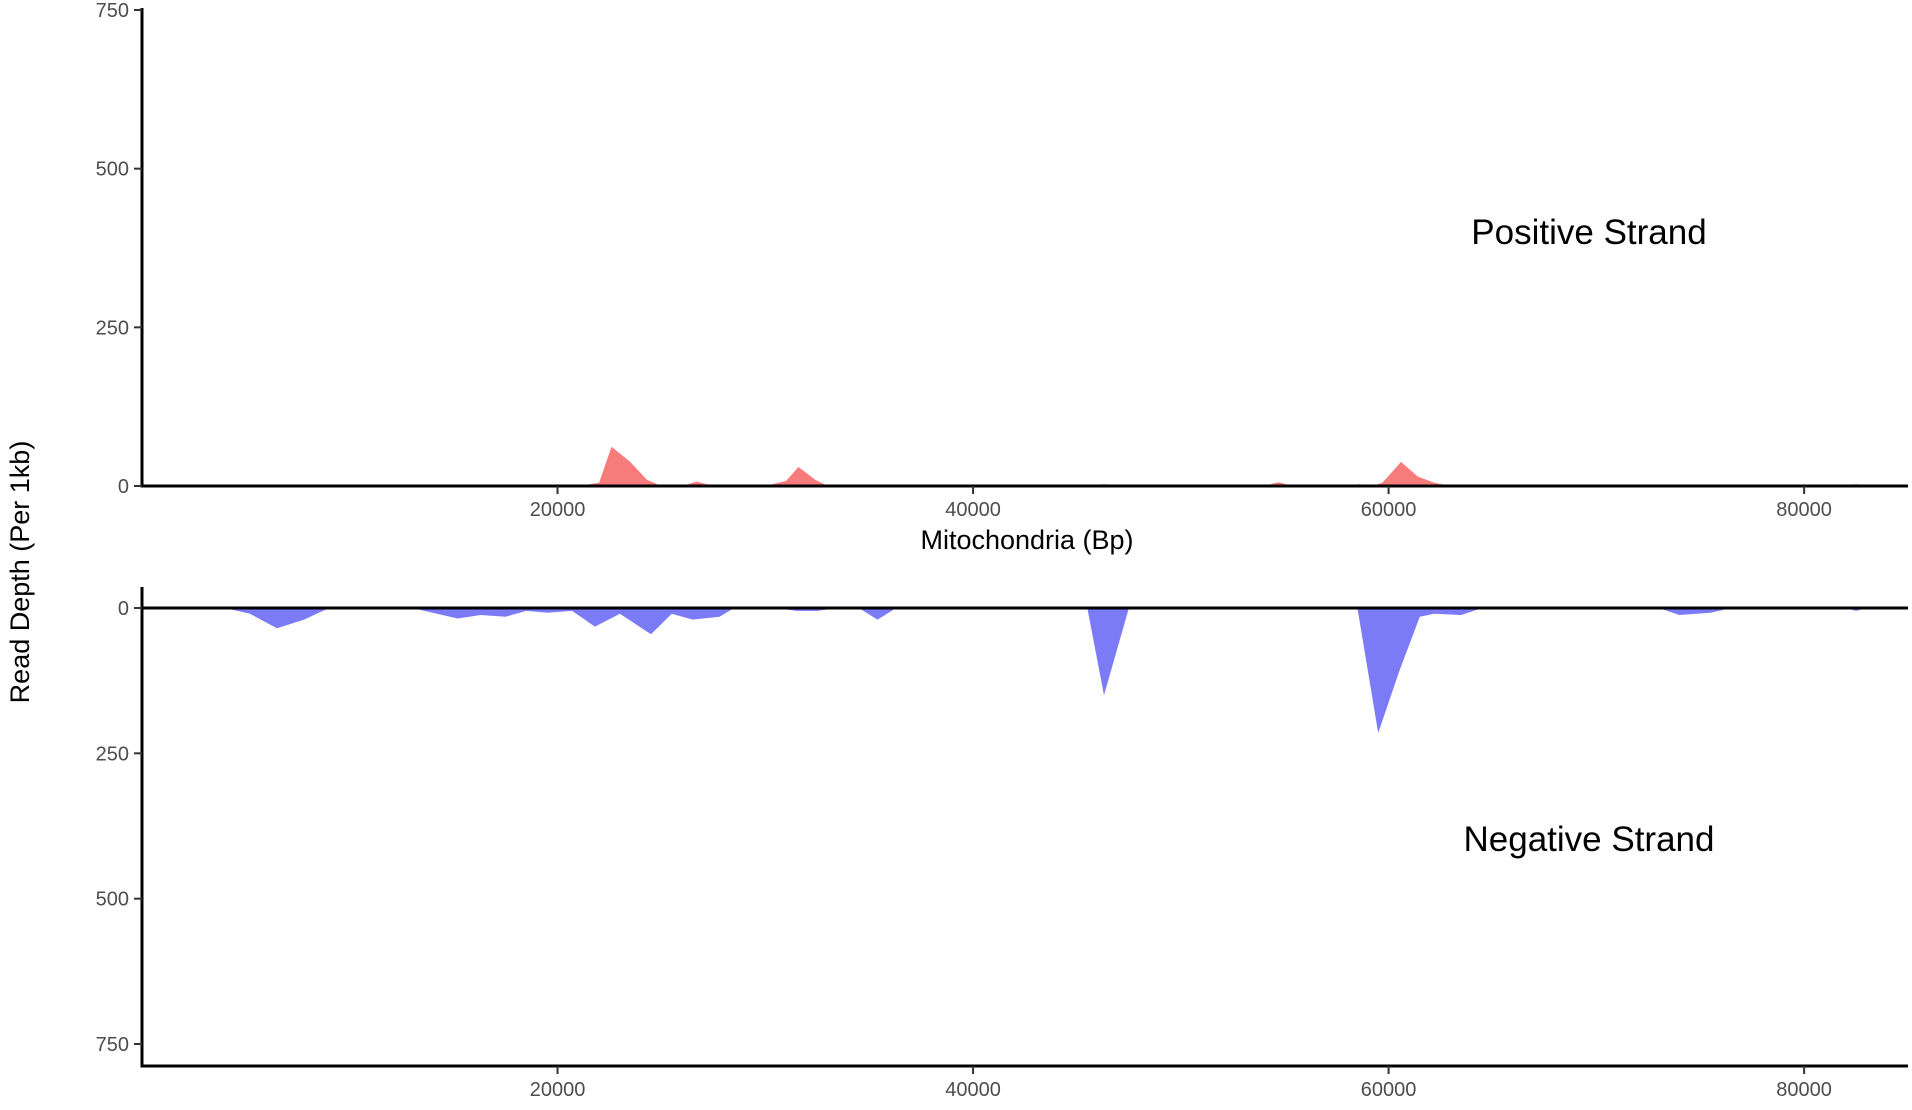 This screenshot has height=1110, width=1912. Describe the element at coordinates (973, 510) in the screenshot. I see `positive-x-tick-label: 40000` at that location.